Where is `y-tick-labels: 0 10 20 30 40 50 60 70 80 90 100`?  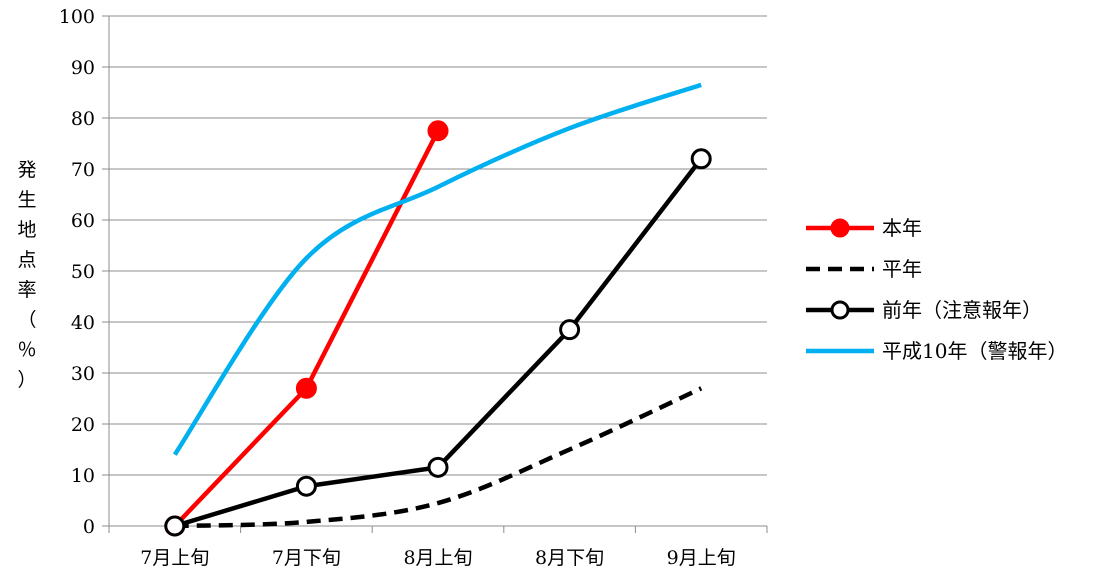
y-tick-labels: 0 10 20 30 40 50 60 70 80 90 100 is located at coordinates (77, 272).